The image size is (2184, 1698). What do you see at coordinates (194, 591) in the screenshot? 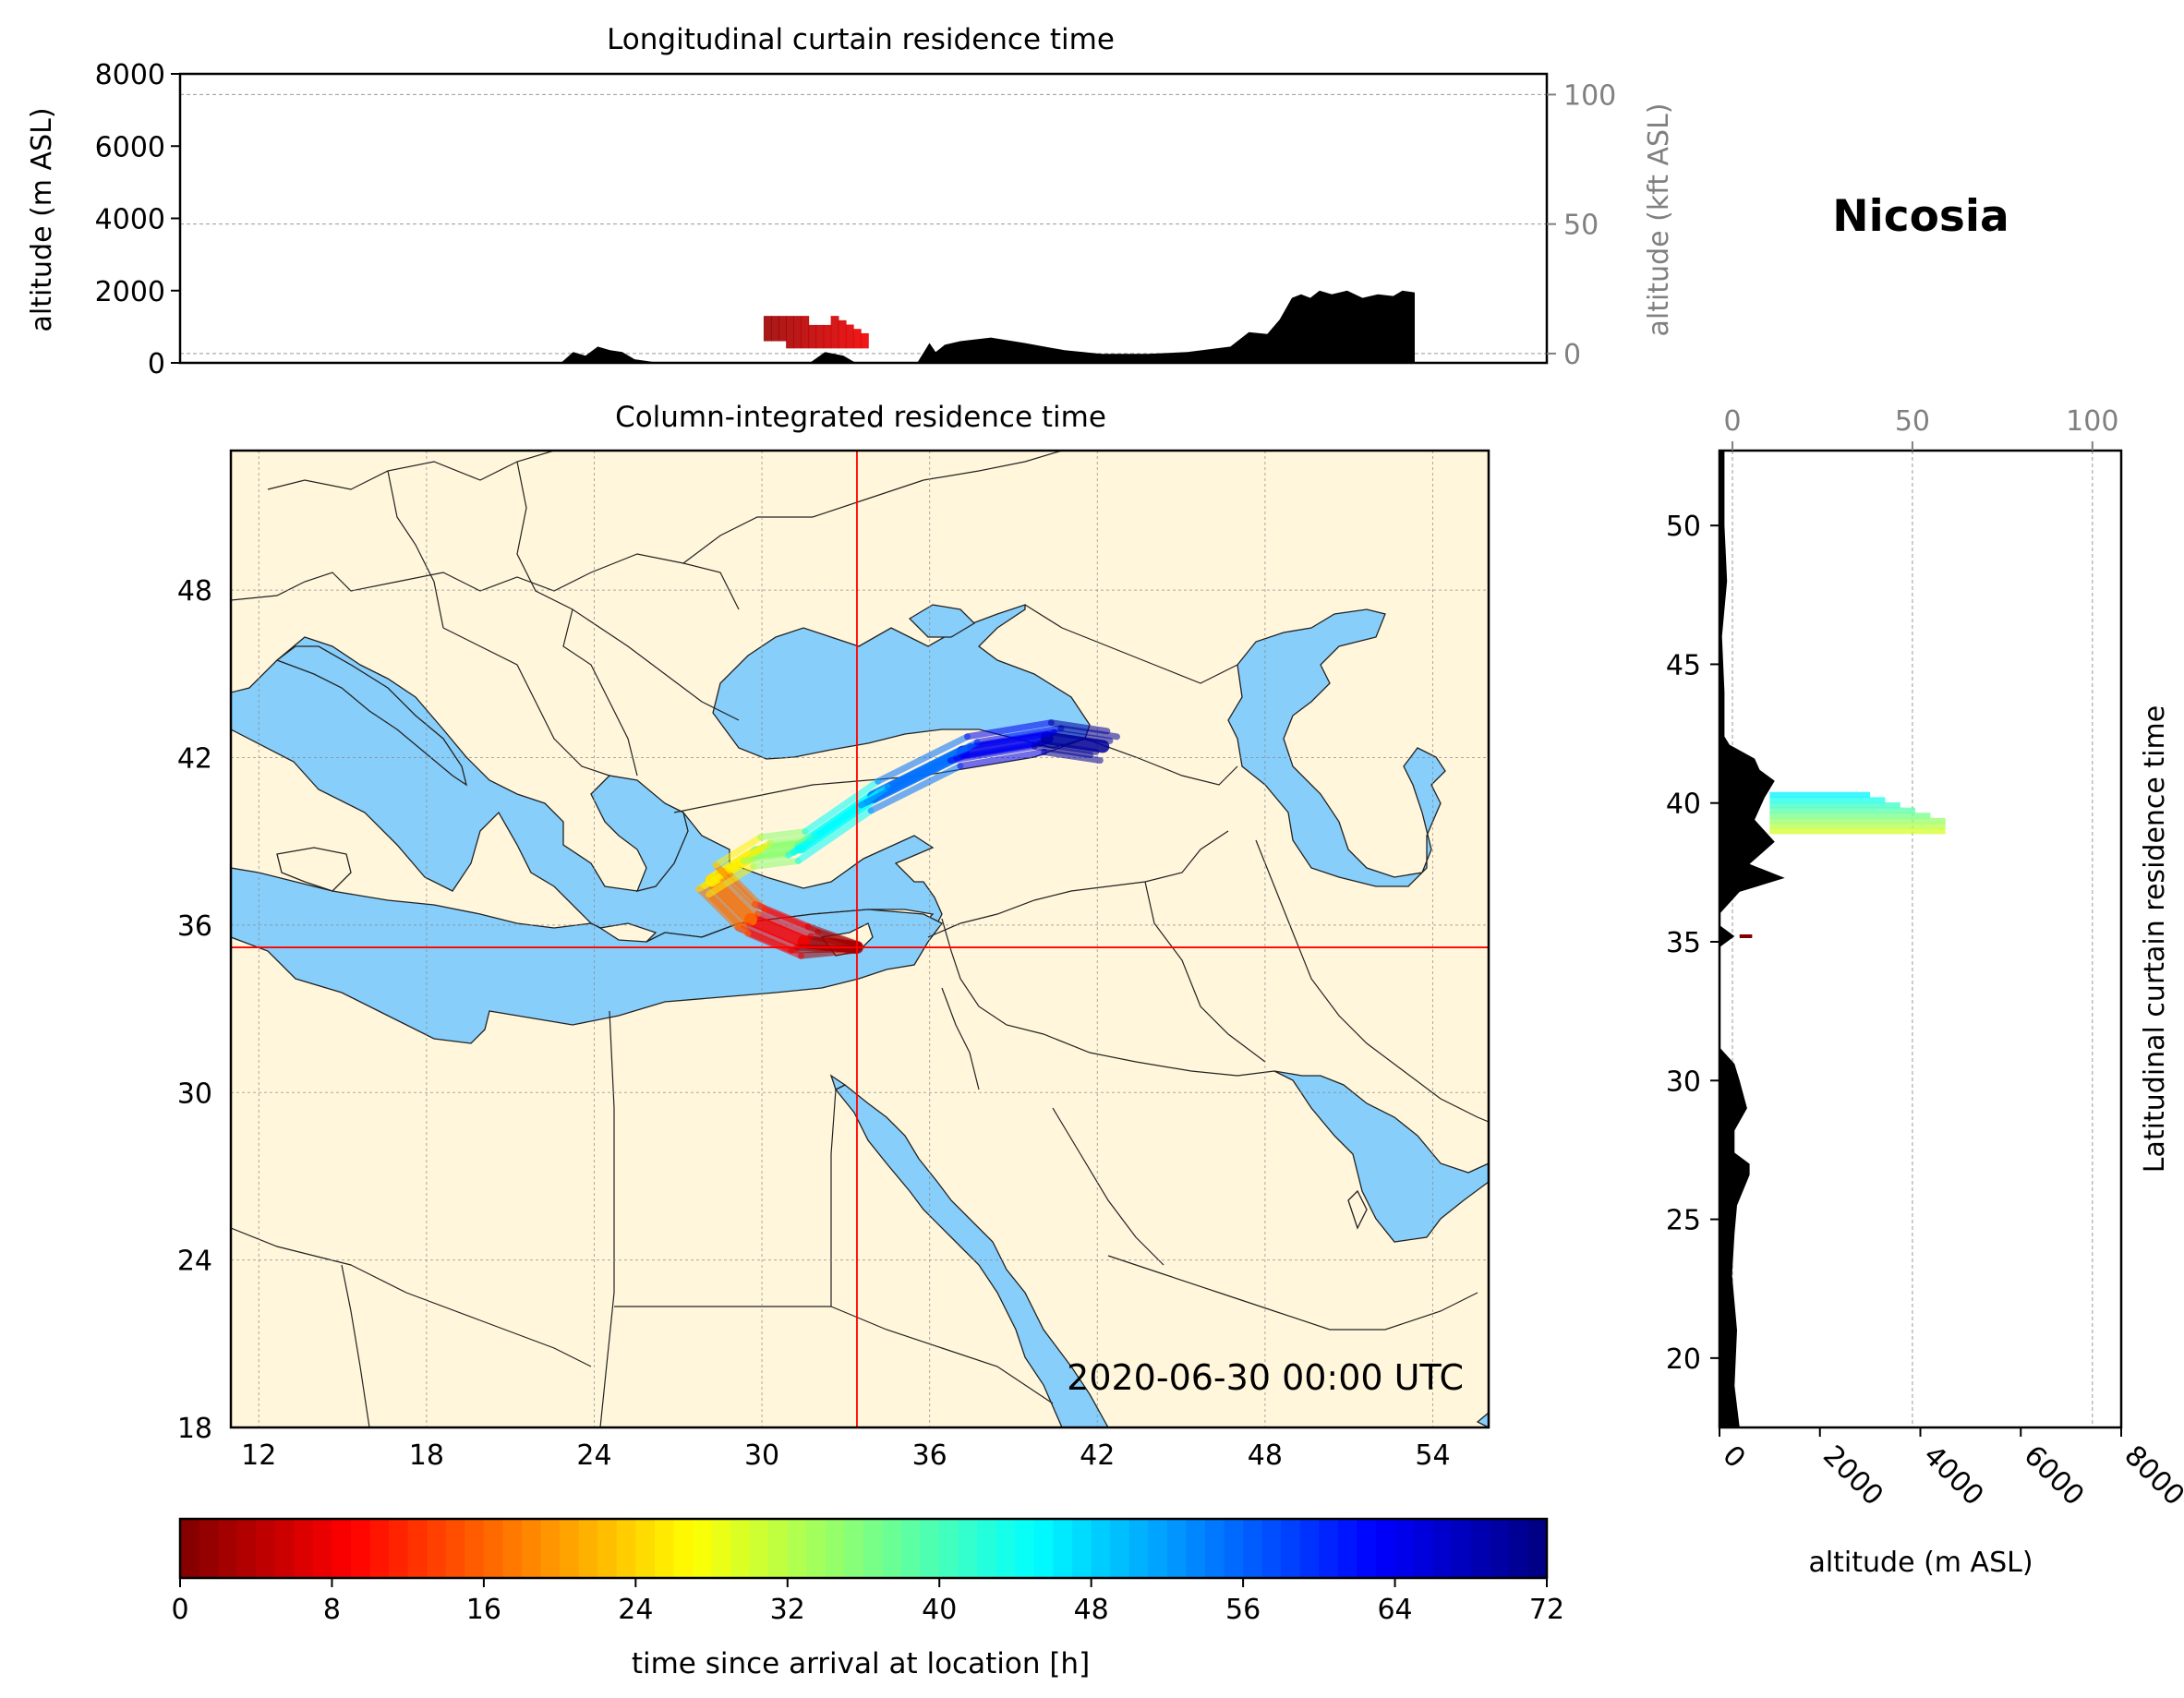
I see `tick-label: 48` at bounding box center [194, 591].